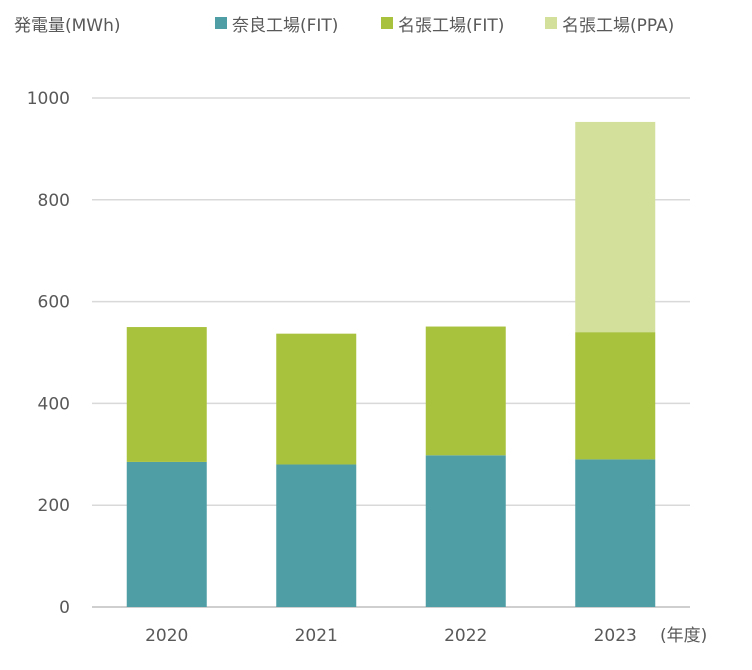 Image resolution: width=752 pixels, height=670 pixels. What do you see at coordinates (316, 636) in the screenshot?
I see `x-tick-label: 2021` at bounding box center [316, 636].